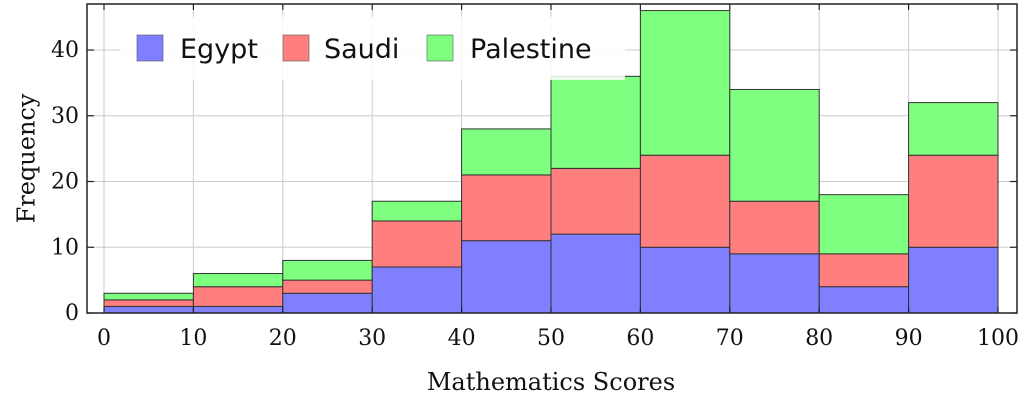 Image resolution: width=1024 pixels, height=403 pixels. Describe the element at coordinates (440, 48) in the screenshot. I see `legend-swatch-palestine` at that location.